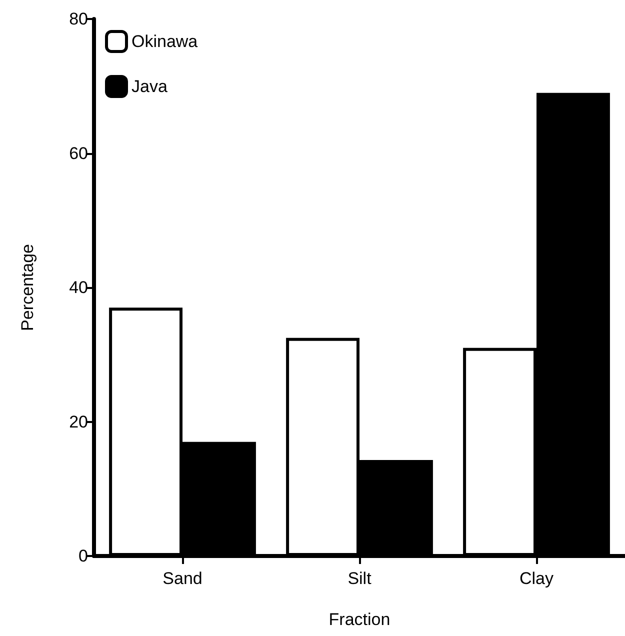 The width and height of the screenshot is (625, 636). Describe the element at coordinates (78, 287) in the screenshot. I see `y-tick-label: 40` at that location.